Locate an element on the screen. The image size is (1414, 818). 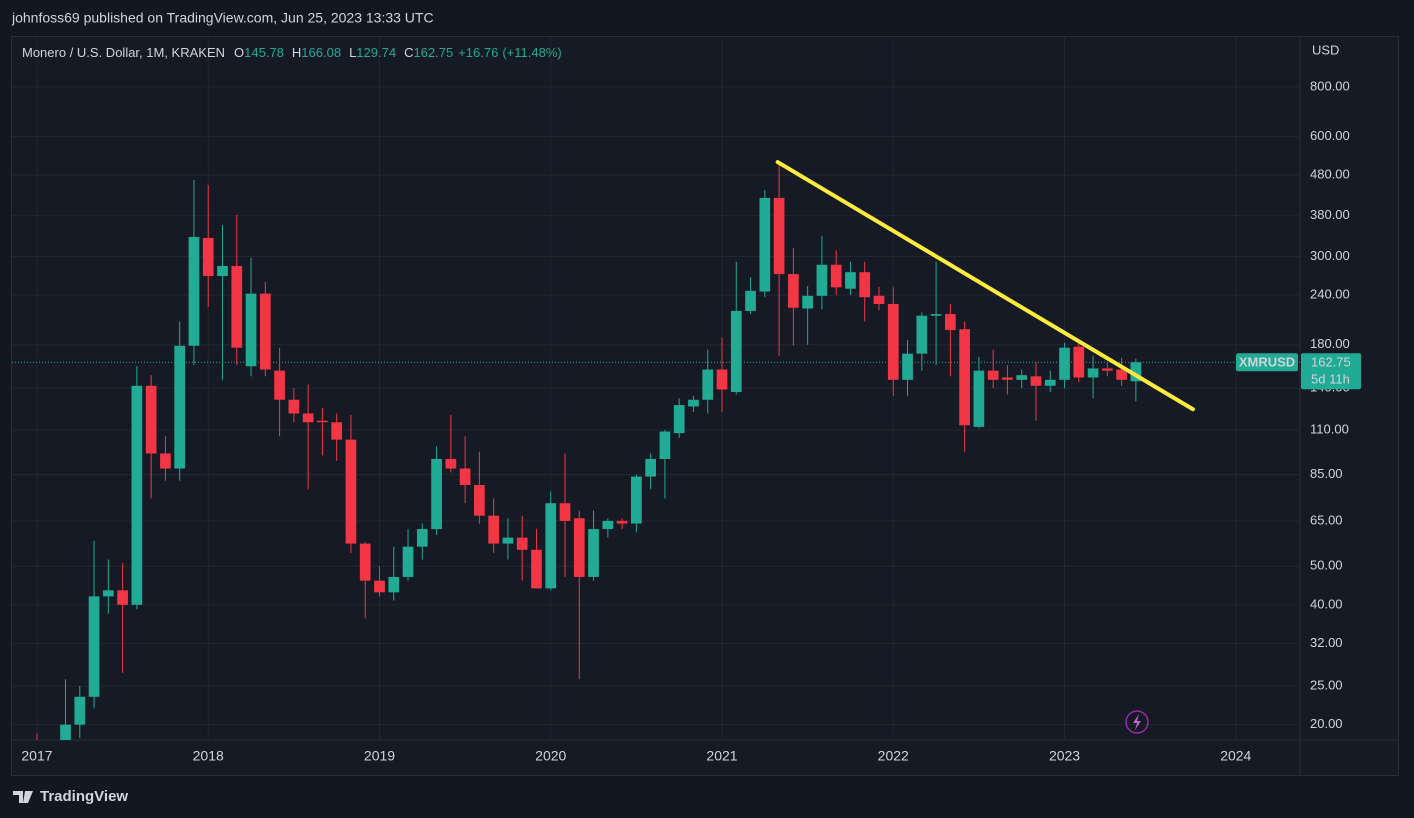
x-tick-label: 2019 is located at coordinates (379, 756).